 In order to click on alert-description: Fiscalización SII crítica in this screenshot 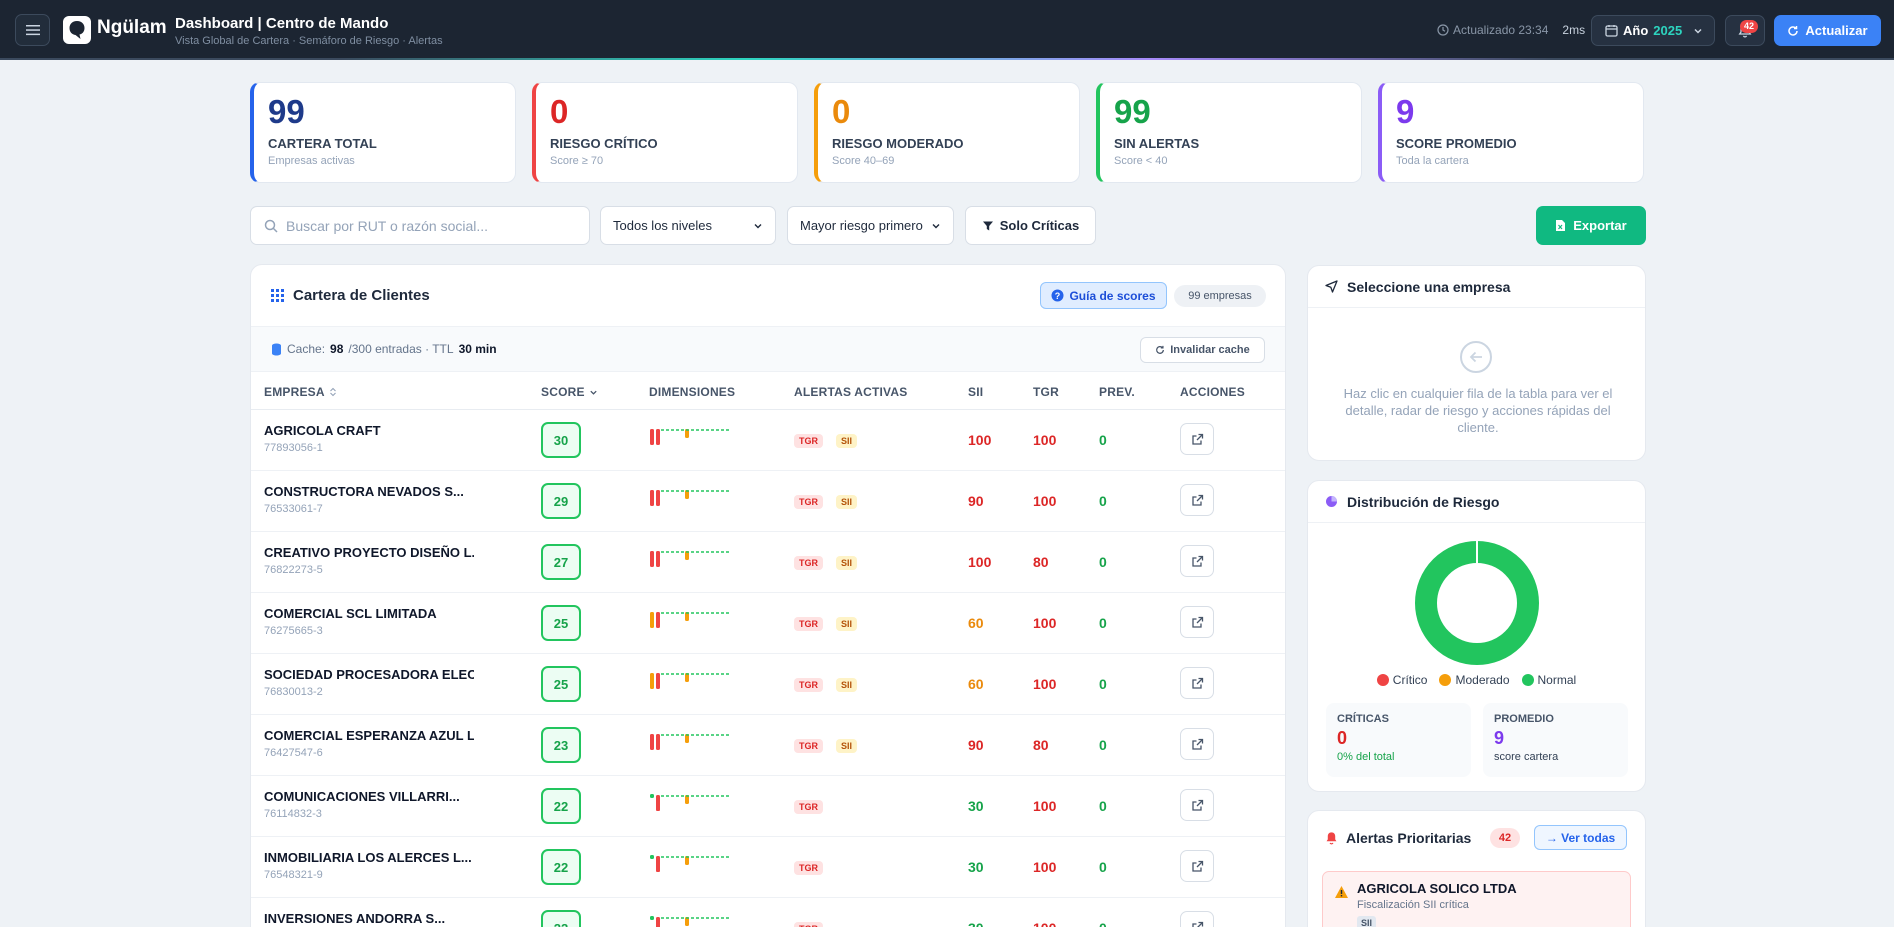, I will do `click(1413, 905)`.